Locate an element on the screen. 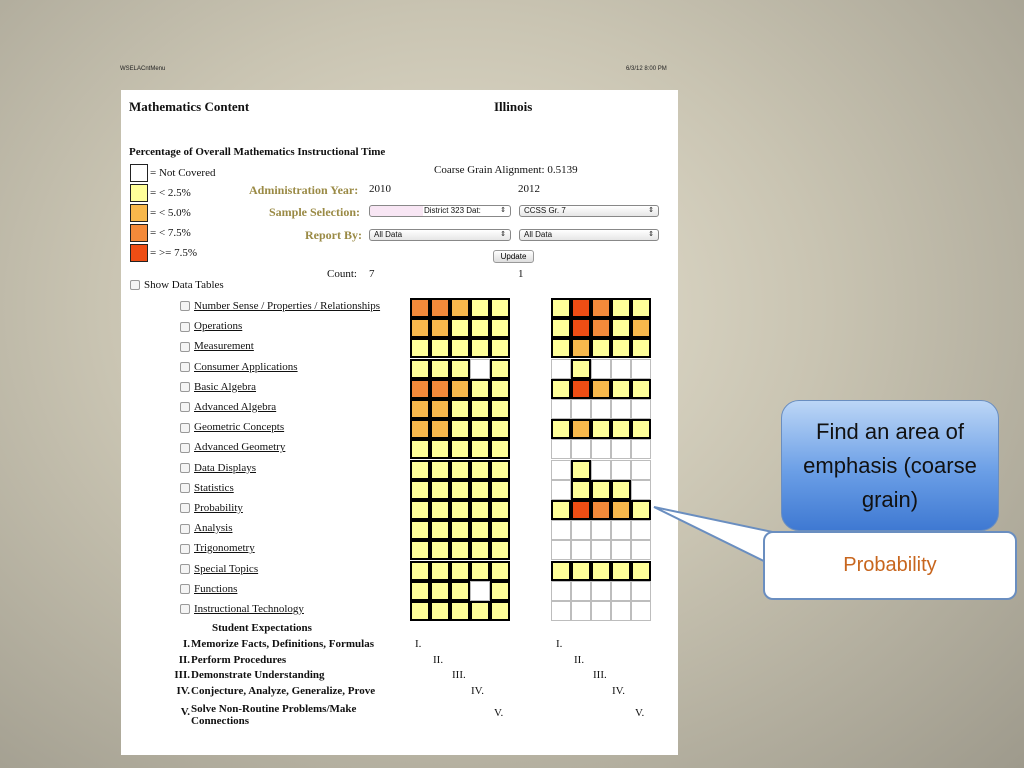 Image resolution: width=1024 pixels, height=768 pixels. category-item: Geometric Concepts is located at coordinates (232, 427).